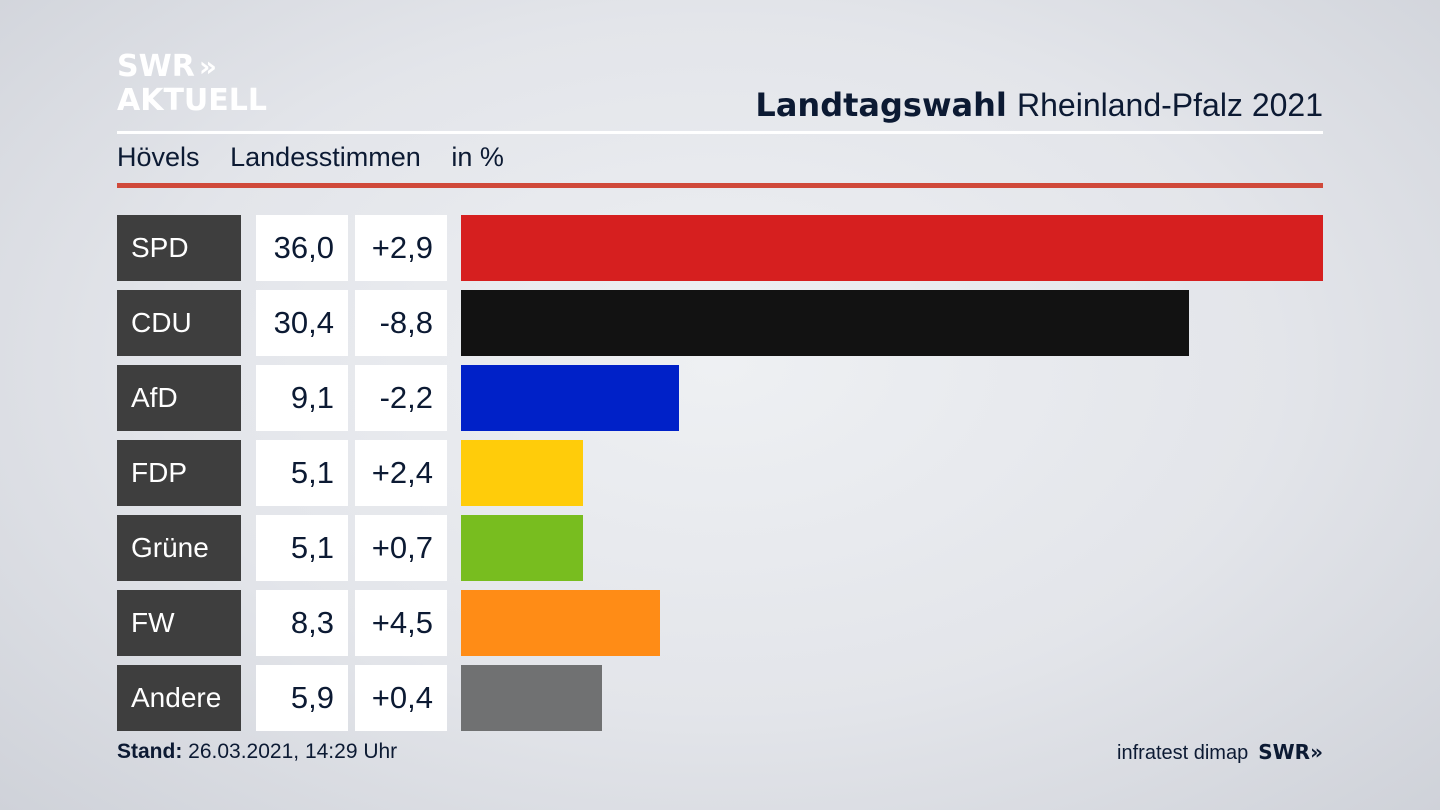  Describe the element at coordinates (302, 248) in the screenshot. I see `vote-share-value: 36,0` at that location.